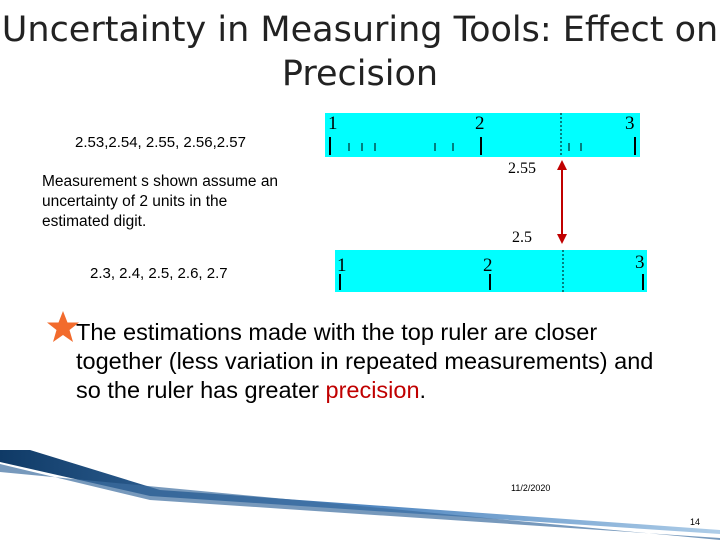 This screenshot has width=720, height=540. I want to click on conclusion-period: ., so click(423, 390).